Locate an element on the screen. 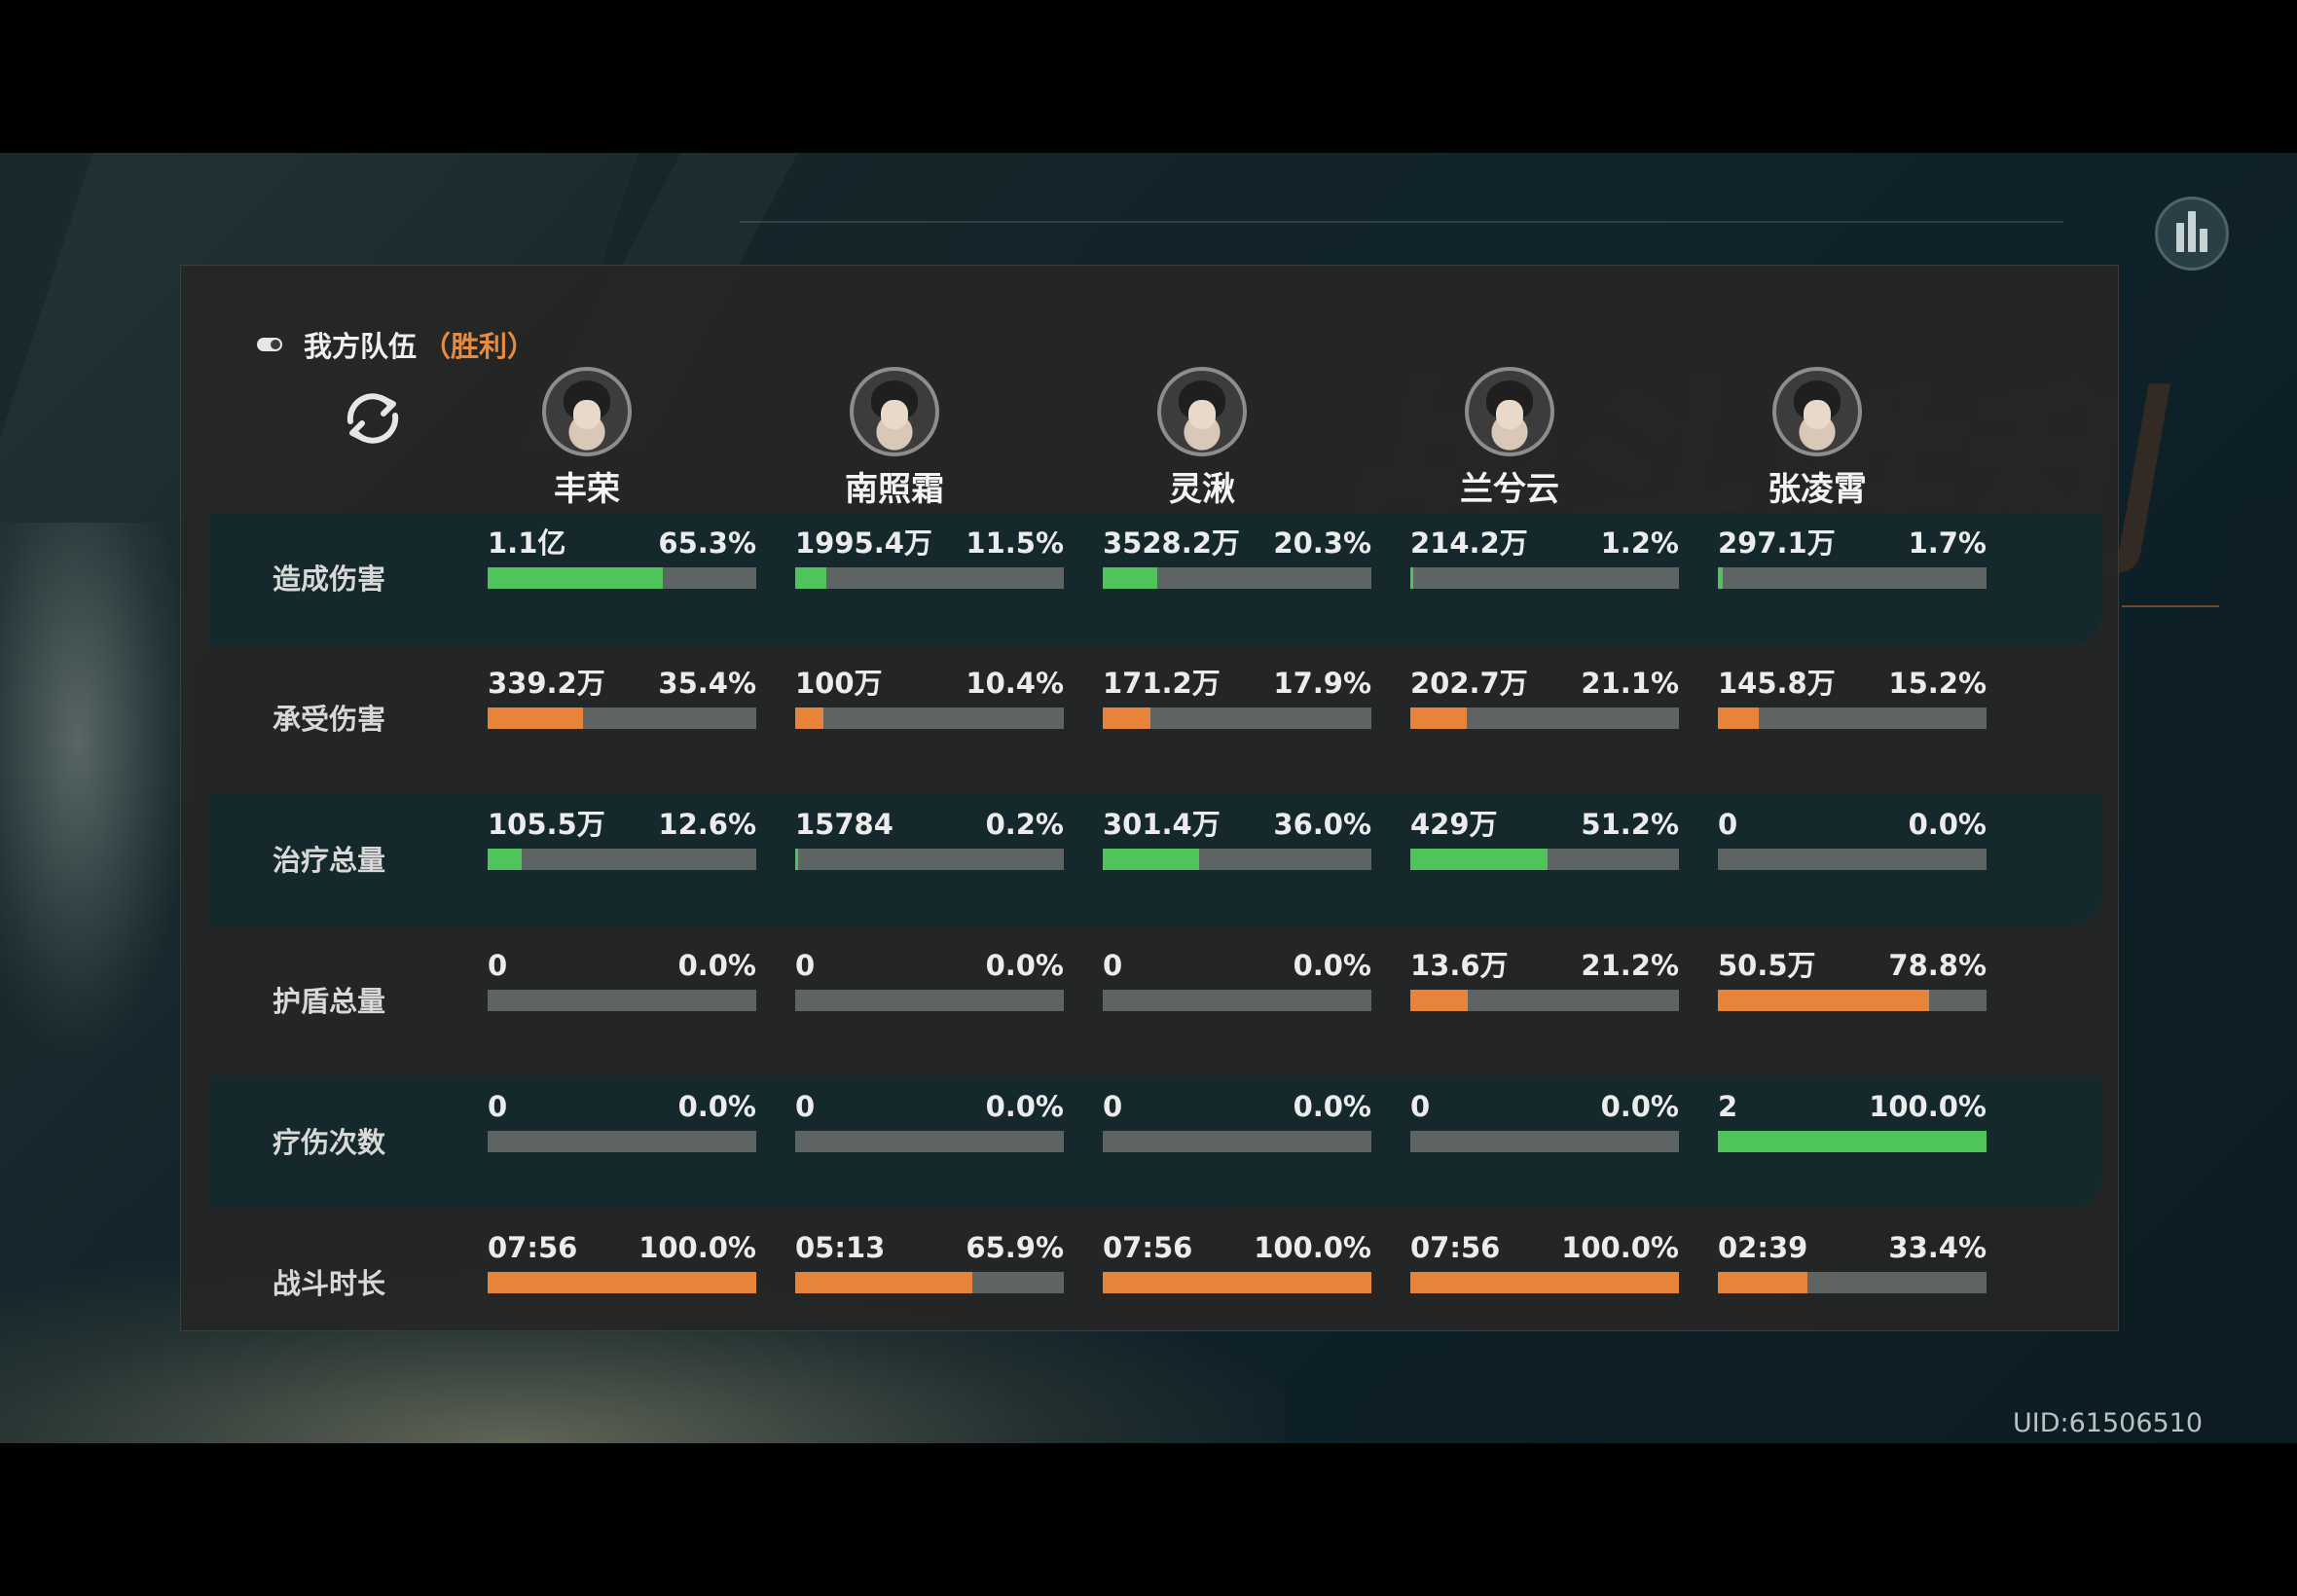  stat-cell-text: 339.2万 35.4% is located at coordinates (622, 683).